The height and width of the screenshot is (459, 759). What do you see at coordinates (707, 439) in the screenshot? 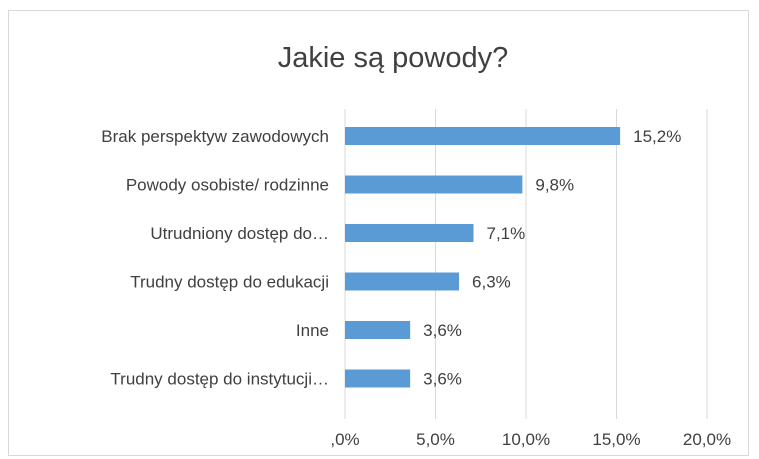
I see `x-tick-label: 20,0%` at bounding box center [707, 439].